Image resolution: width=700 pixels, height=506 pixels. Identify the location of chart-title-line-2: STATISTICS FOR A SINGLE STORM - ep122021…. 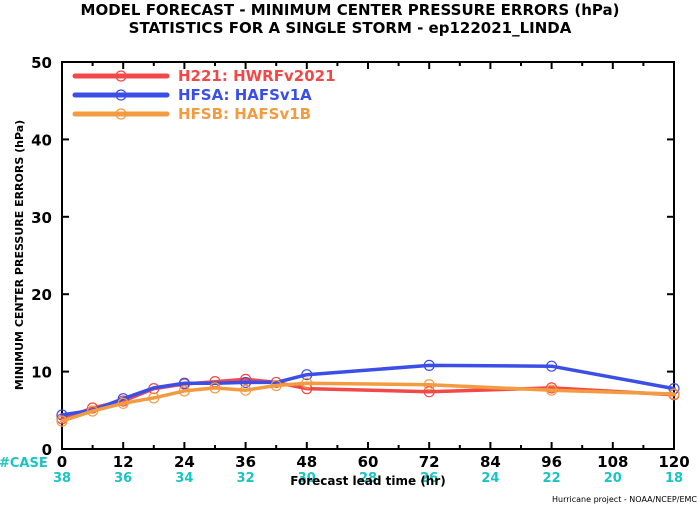
(350, 28).